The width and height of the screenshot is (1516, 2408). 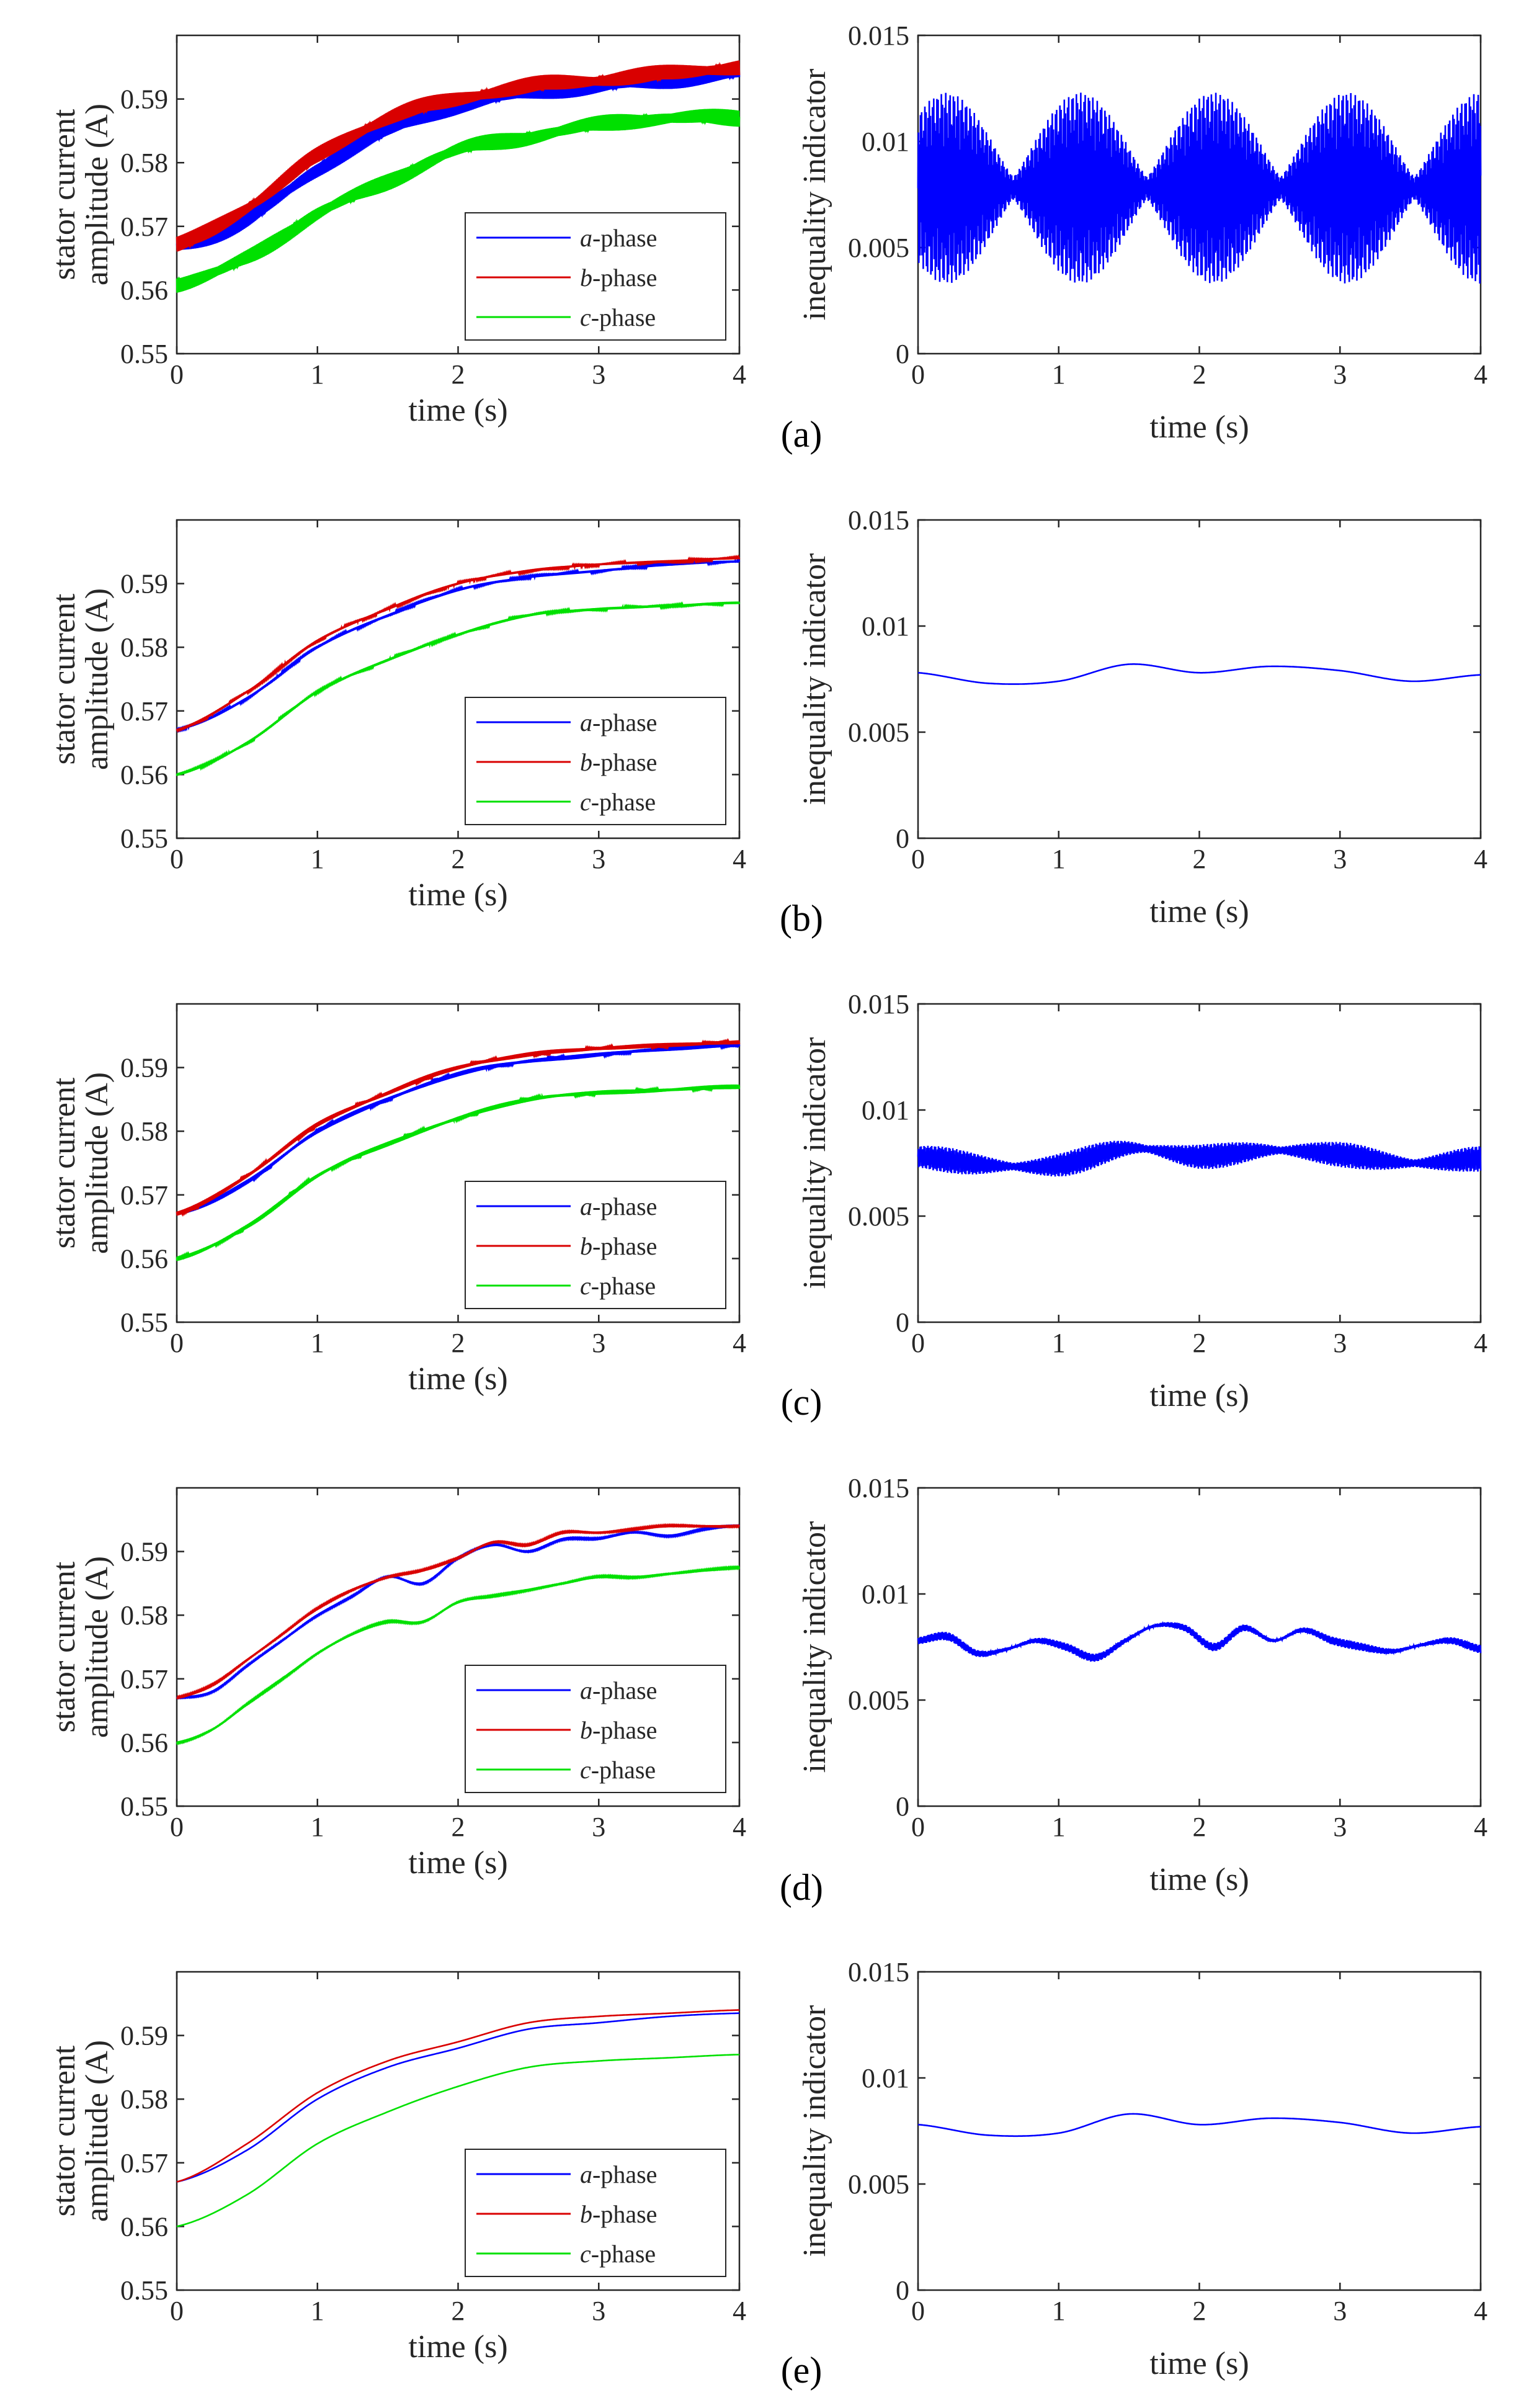 I want to click on legend-box, so click(x=595, y=276).